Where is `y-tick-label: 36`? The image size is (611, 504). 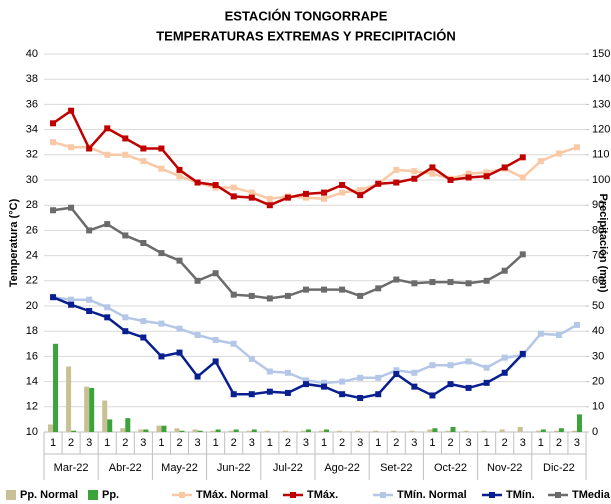 y-tick-label: 36 is located at coordinates (32, 104).